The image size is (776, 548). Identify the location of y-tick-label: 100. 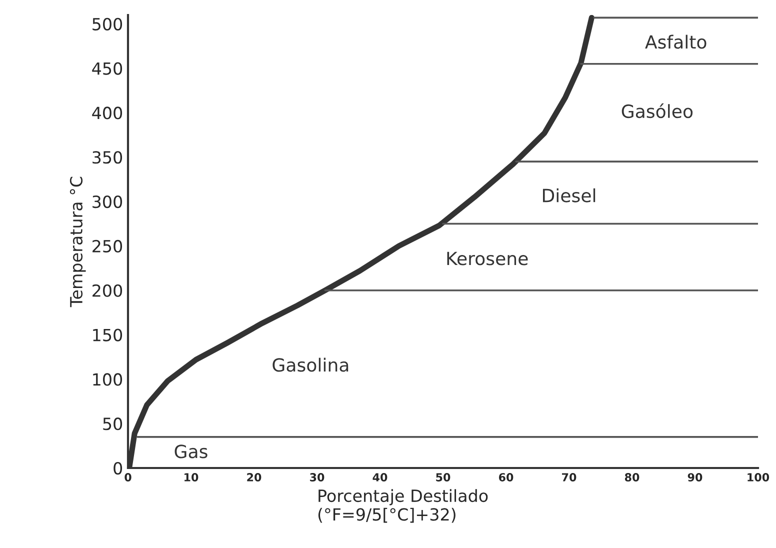
(107, 379).